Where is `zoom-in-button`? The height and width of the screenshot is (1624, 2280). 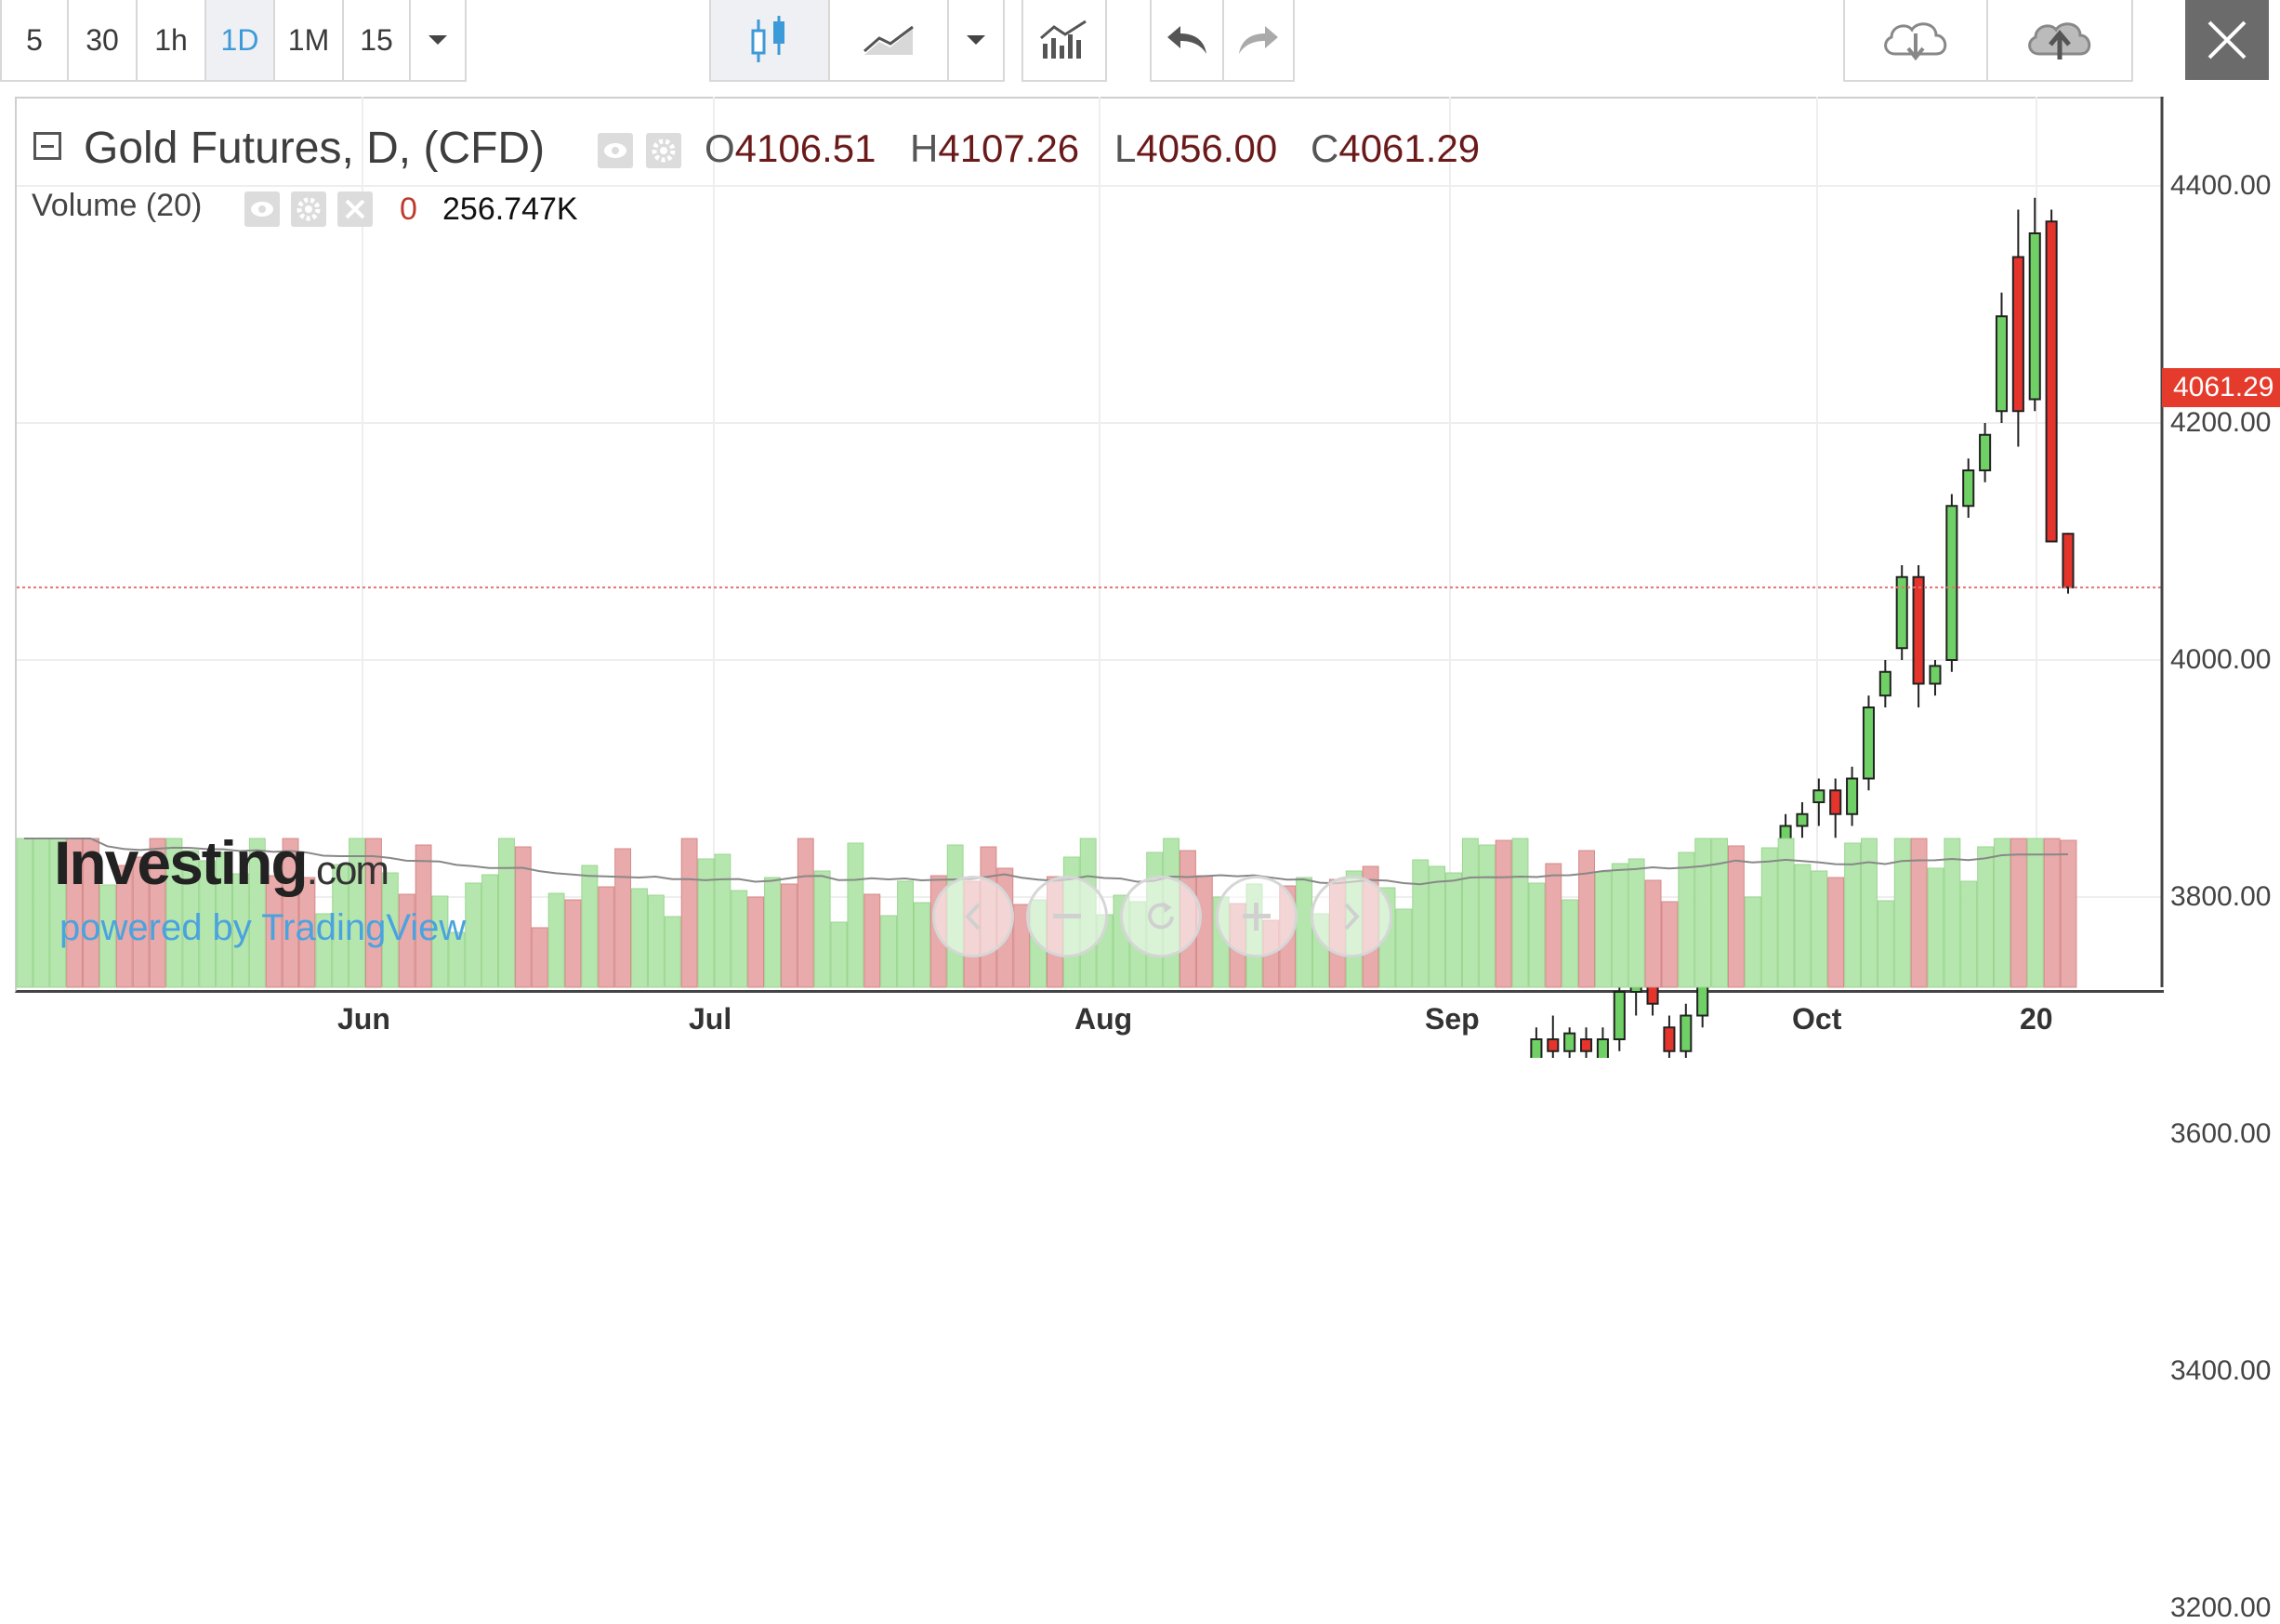 zoom-in-button is located at coordinates (1257, 917).